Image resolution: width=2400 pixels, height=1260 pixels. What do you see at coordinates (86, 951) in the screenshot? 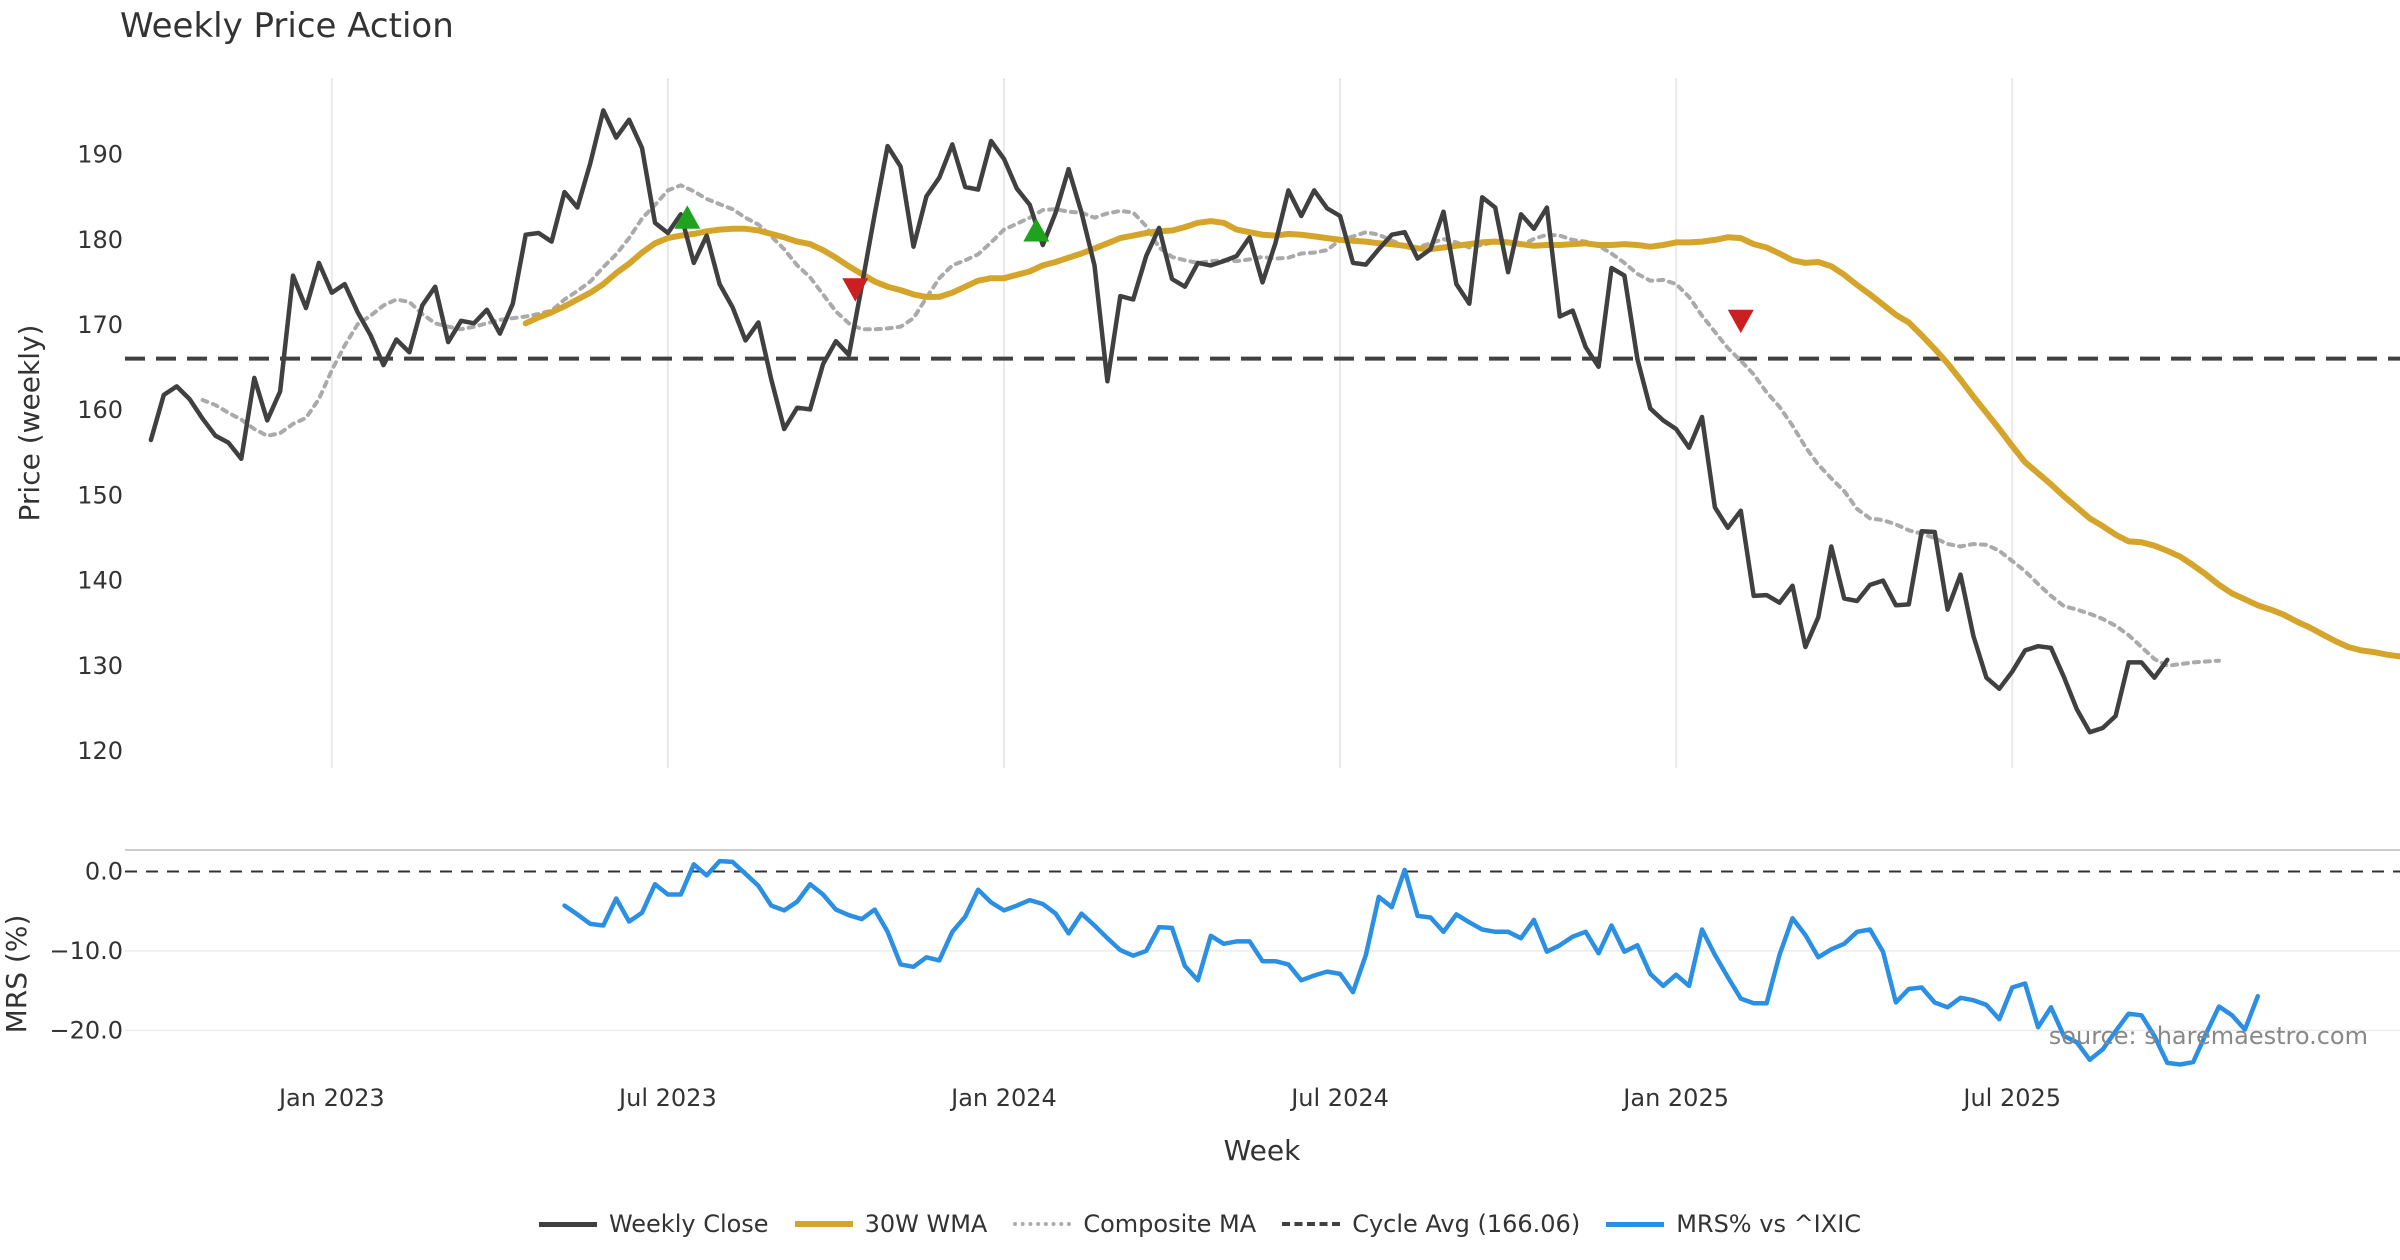
I see `mrs-y-tick-label: −10.0` at bounding box center [86, 951].